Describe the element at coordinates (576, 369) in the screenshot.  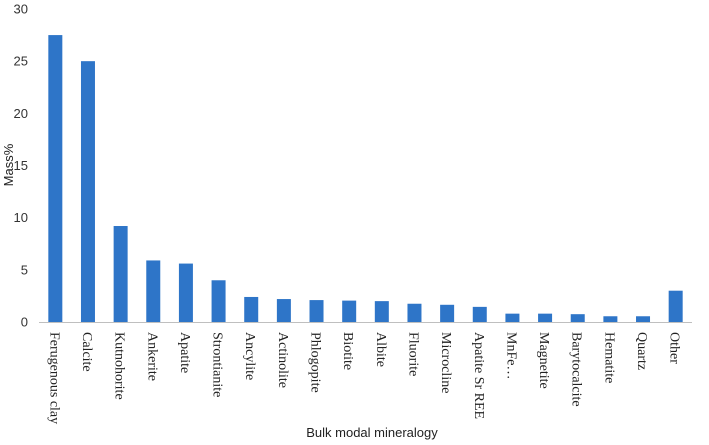
I see `x-category-label: Barytocalcite` at that location.